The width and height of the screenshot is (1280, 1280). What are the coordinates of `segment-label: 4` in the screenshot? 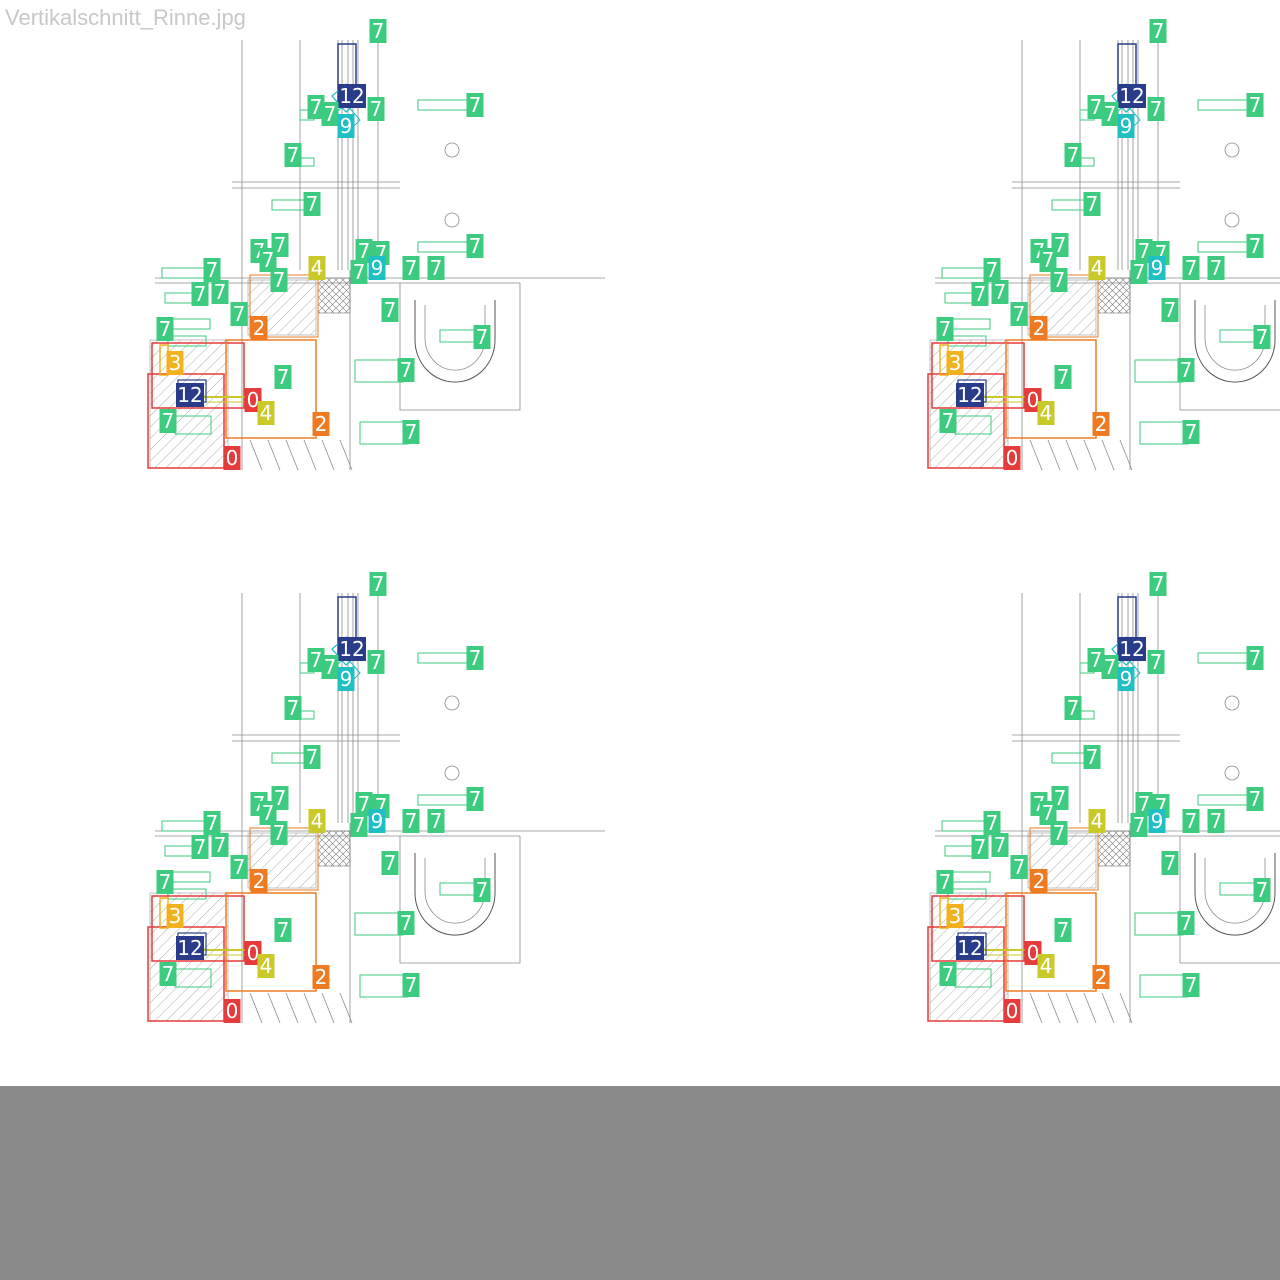 It's located at (1097, 268).